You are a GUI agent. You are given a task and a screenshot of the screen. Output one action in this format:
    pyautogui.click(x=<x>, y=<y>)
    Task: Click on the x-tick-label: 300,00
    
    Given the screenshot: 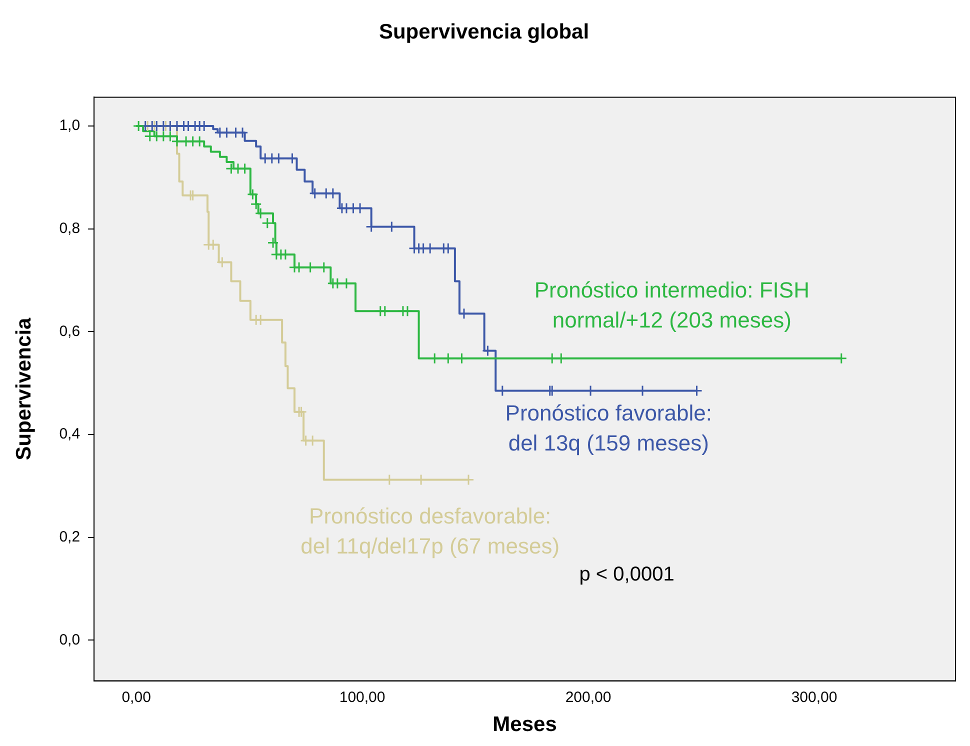 What is the action you would take?
    pyautogui.click(x=814, y=697)
    